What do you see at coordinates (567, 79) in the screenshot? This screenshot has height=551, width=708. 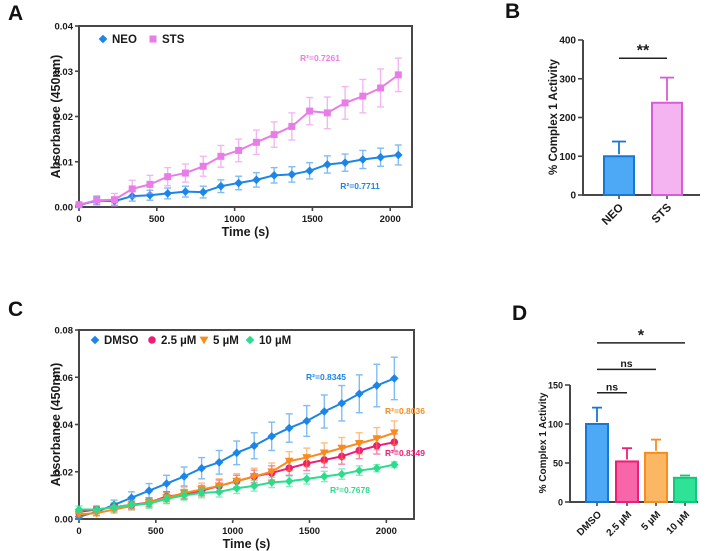 I see `svg-text: 300` at bounding box center [567, 79].